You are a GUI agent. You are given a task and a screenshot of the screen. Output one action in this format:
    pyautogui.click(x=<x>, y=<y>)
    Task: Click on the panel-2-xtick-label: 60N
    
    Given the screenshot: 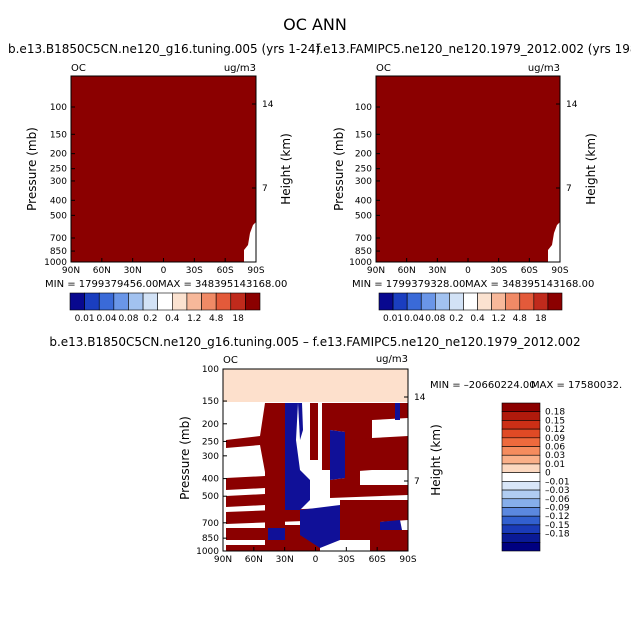 What is the action you would take?
    pyautogui.click(x=407, y=271)
    